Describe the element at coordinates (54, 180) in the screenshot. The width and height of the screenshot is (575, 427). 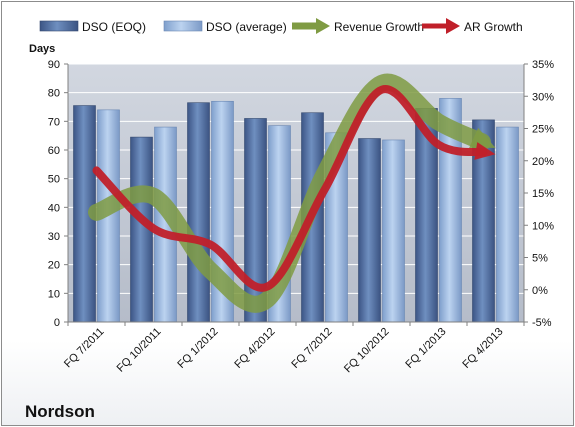
I see `left-tick-label: 50` at that location.